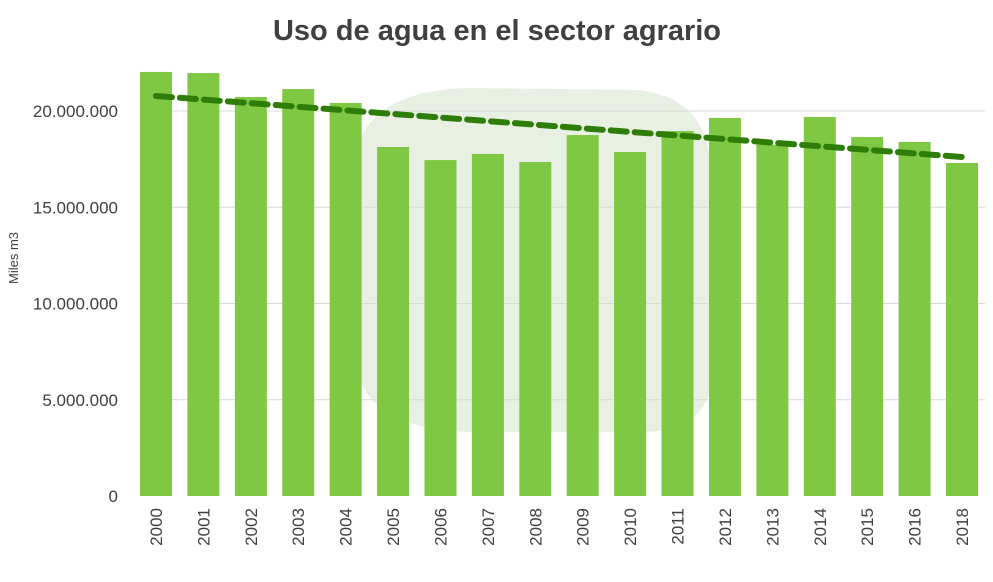 This screenshot has height=582, width=993. I want to click on bar-2015, so click(867, 316).